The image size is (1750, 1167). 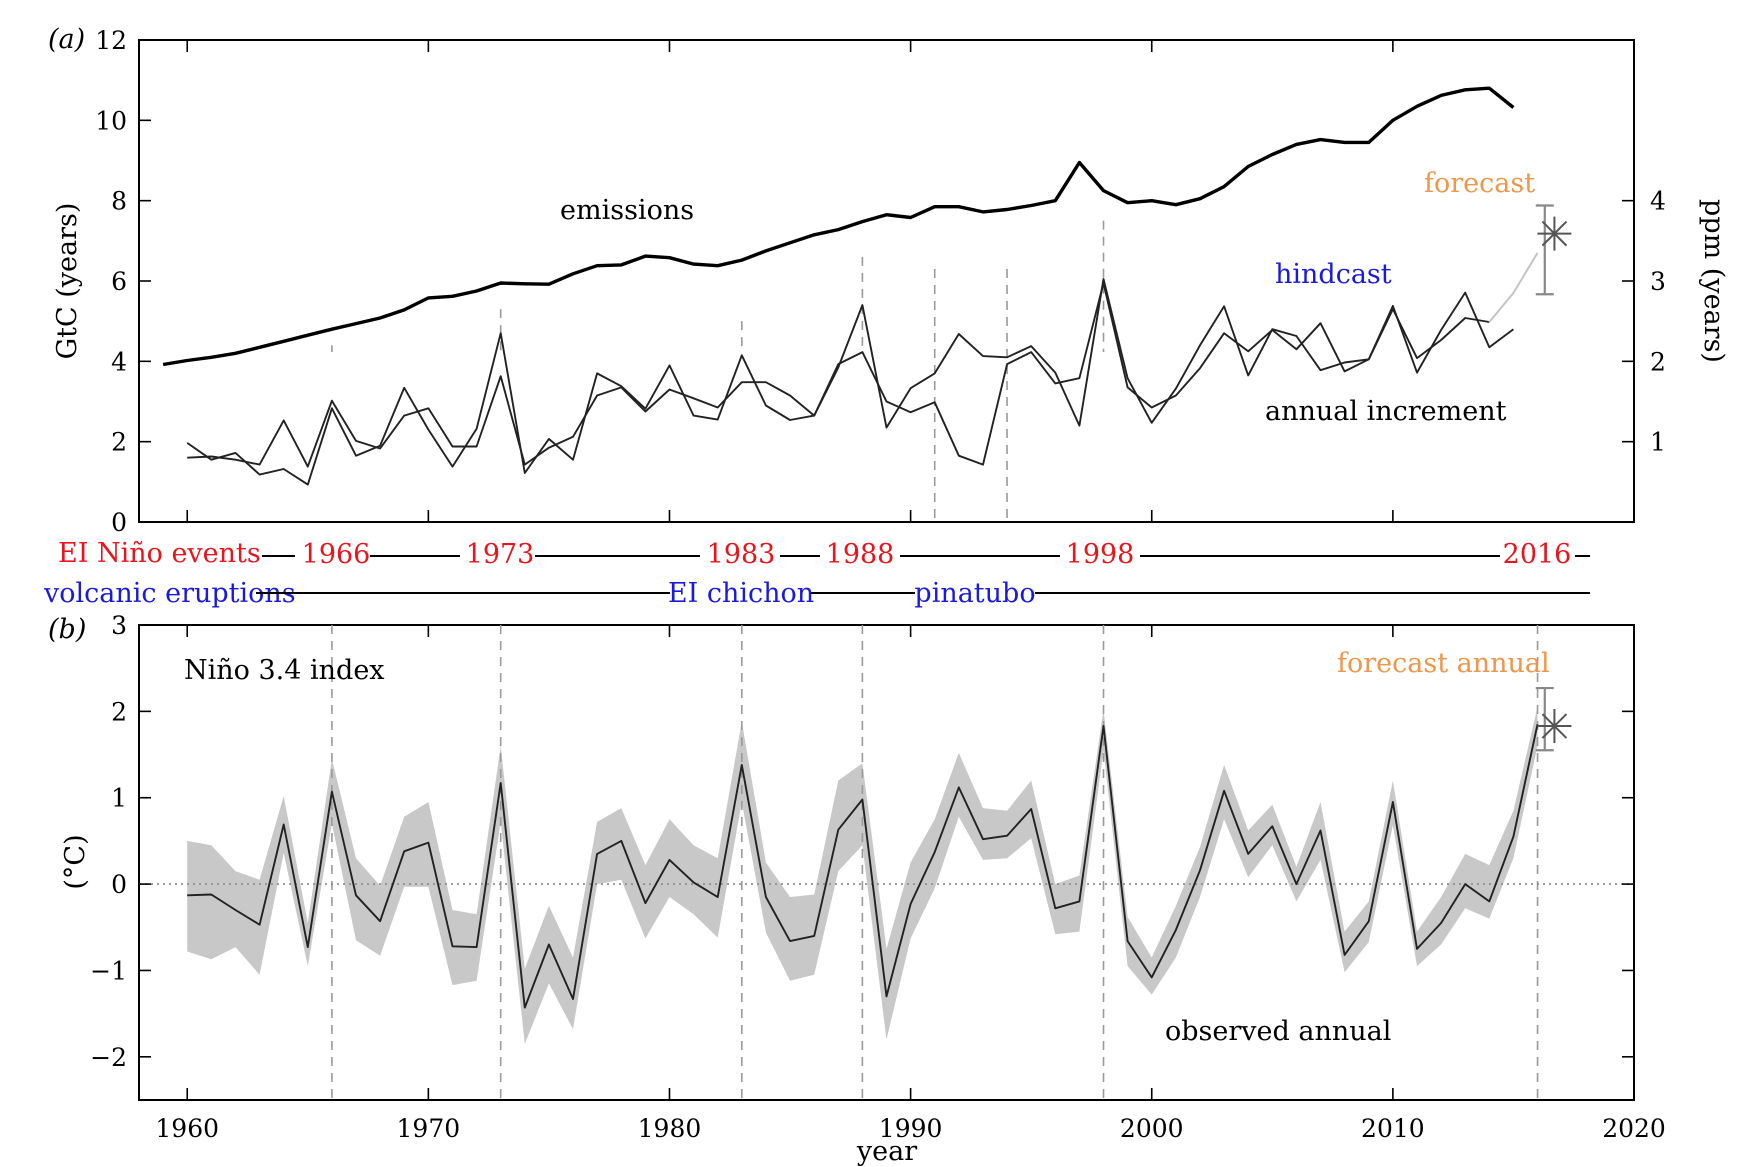 What do you see at coordinates (627, 210) in the screenshot?
I see `annotation-emissions: emissions` at bounding box center [627, 210].